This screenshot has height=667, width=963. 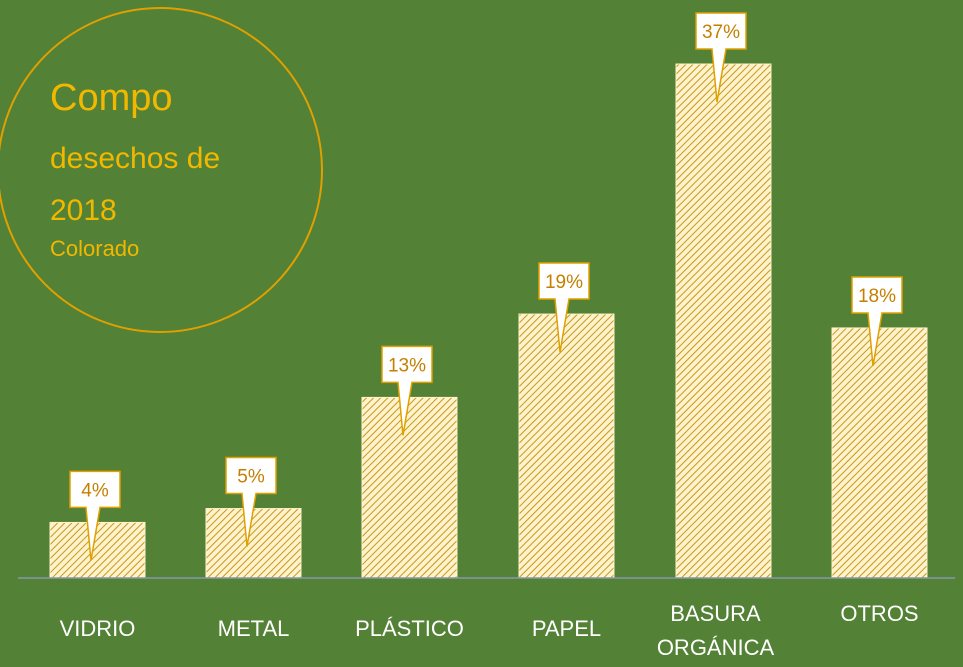 I want to click on category-label-4-1: ORGÁNICA, so click(x=716, y=647).